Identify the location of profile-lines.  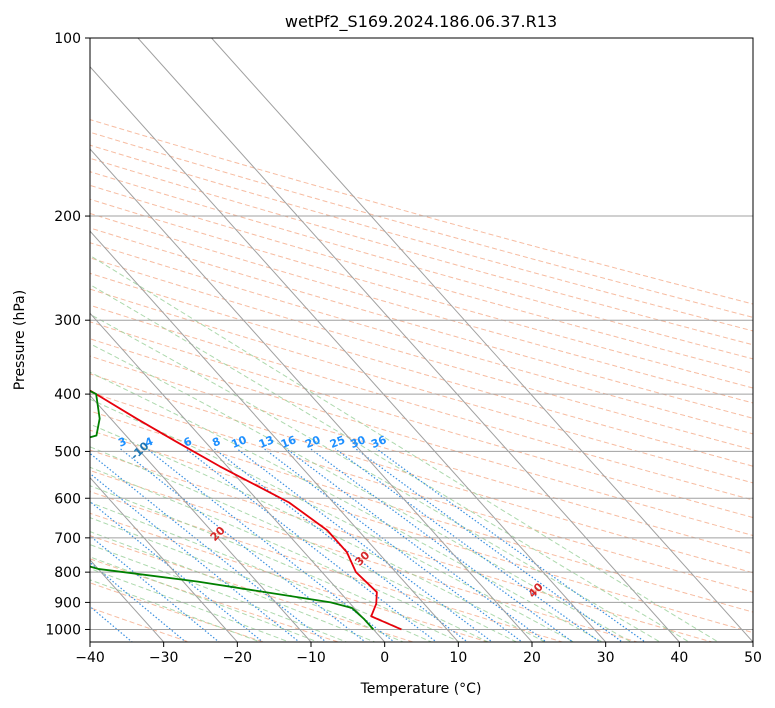
(246, 510).